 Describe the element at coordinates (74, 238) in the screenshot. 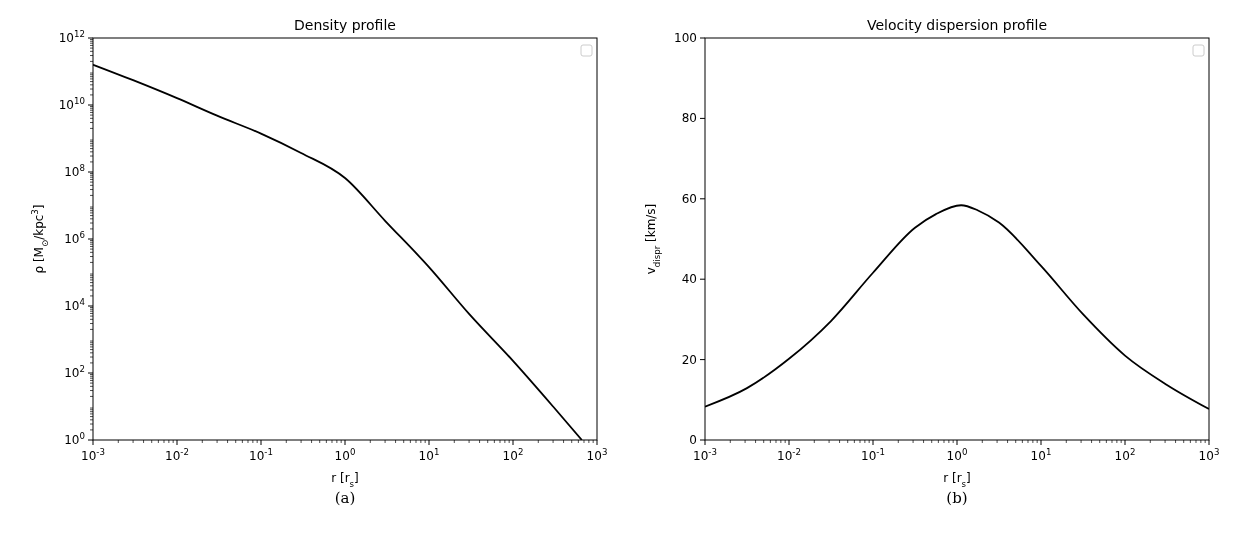

I see `y-tick-label: 10$^{6}$` at that location.